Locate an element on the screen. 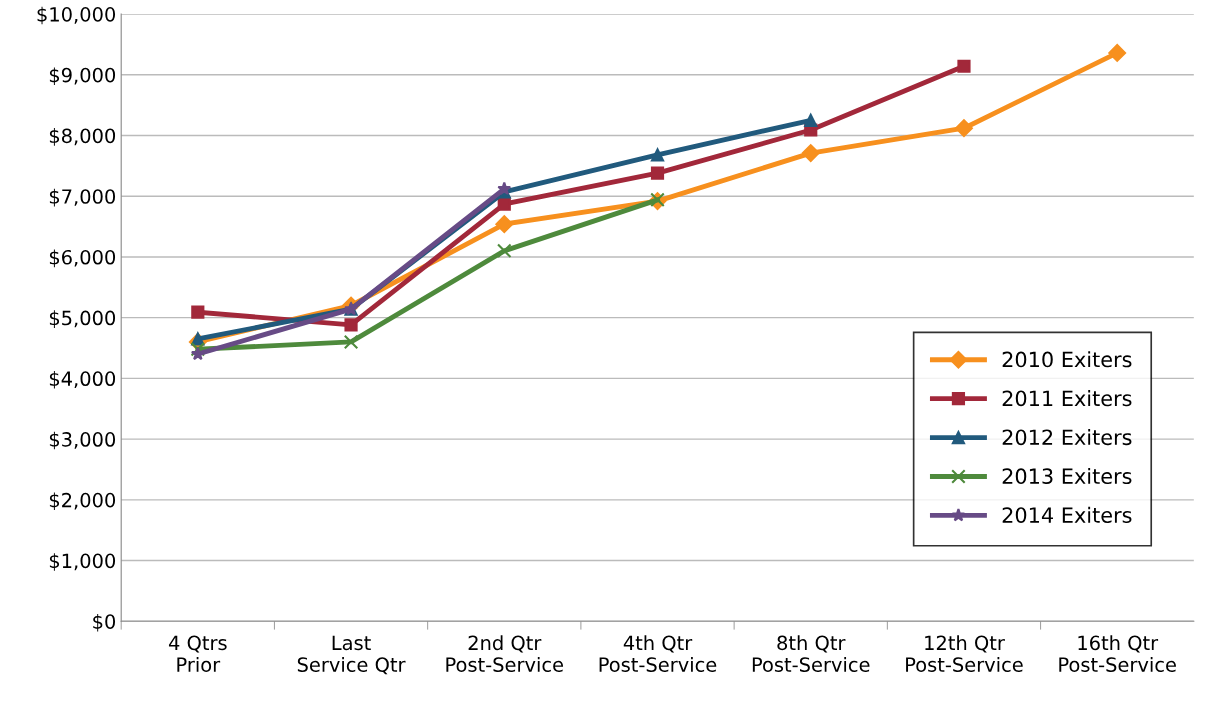  y-tick-label: $0 is located at coordinates (104, 622).